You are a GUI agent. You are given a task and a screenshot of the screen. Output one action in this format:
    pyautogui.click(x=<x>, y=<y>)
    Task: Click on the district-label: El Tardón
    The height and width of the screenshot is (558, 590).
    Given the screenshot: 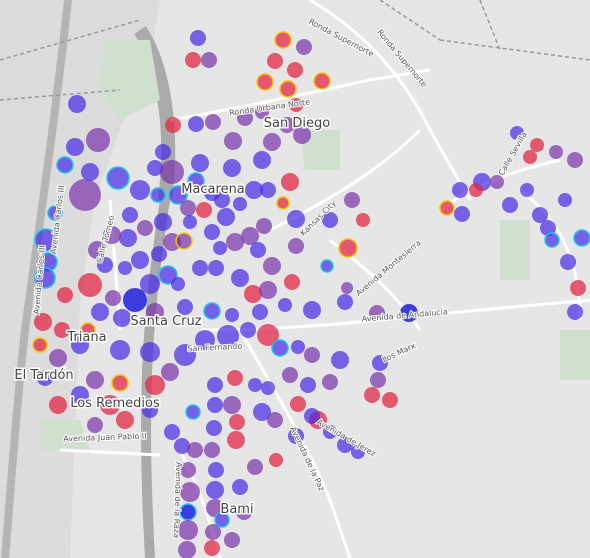 What is the action you would take?
    pyautogui.click(x=43, y=375)
    